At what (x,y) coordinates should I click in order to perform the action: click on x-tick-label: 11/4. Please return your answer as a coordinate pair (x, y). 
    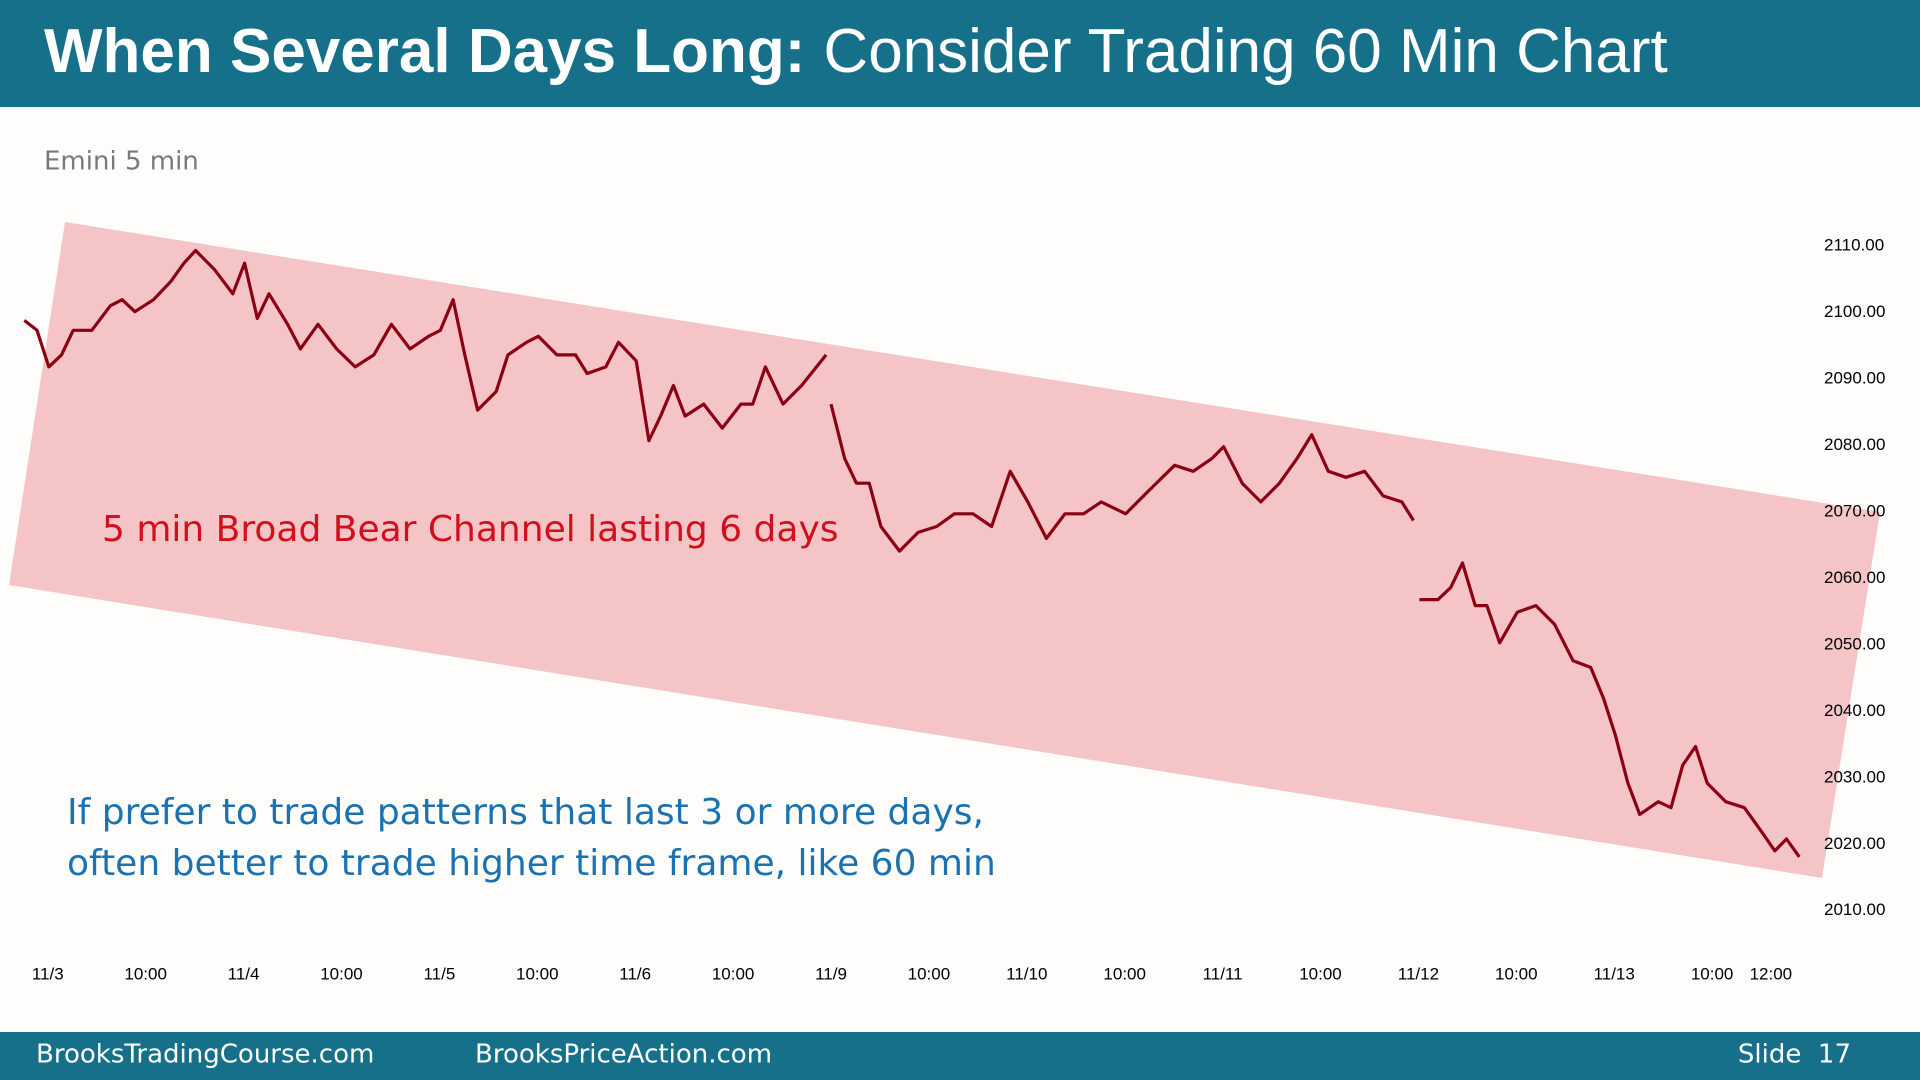
    Looking at the image, I should click on (244, 973).